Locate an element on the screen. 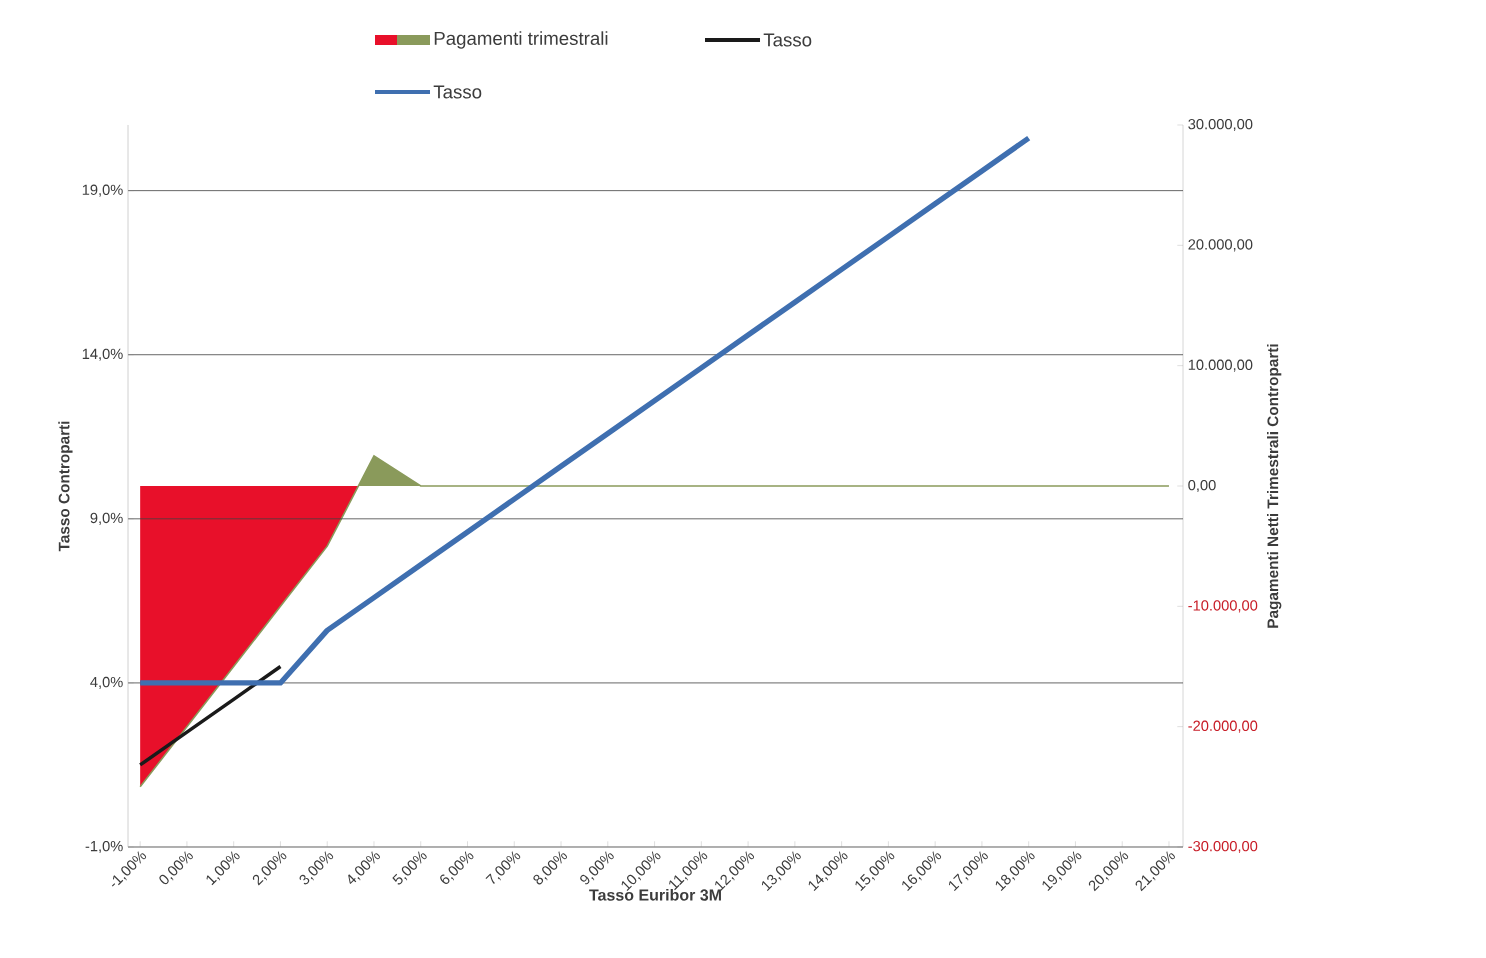 The width and height of the screenshot is (1486, 958). y2-tick-label: -30.000,00 is located at coordinates (1223, 847).